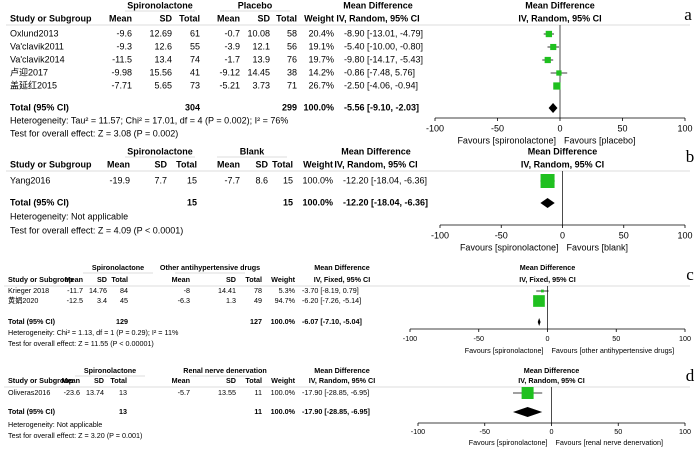 The width and height of the screenshot is (700, 455). Describe the element at coordinates (336, 411) in the screenshot. I see `total-ci: -17.90 [-28.85, -6.95]` at that location.